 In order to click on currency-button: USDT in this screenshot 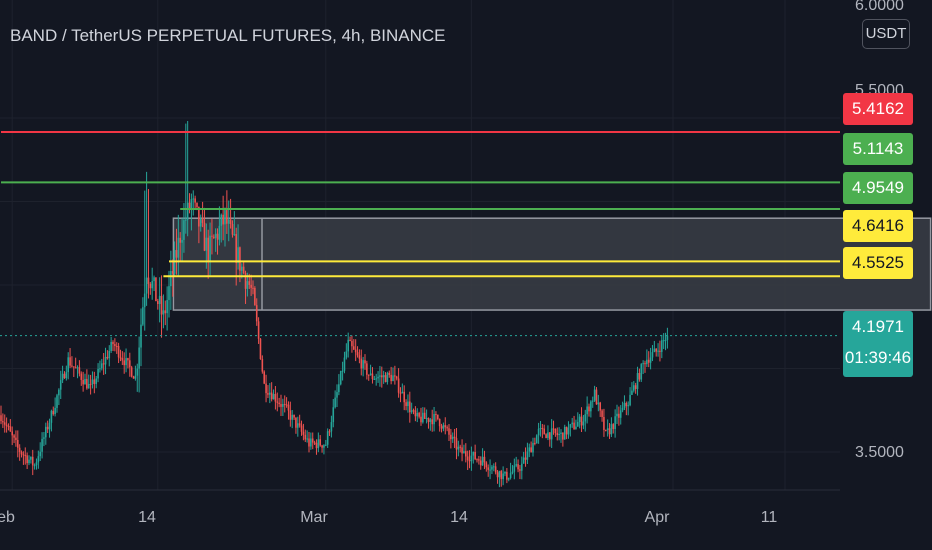, I will do `click(886, 34)`.